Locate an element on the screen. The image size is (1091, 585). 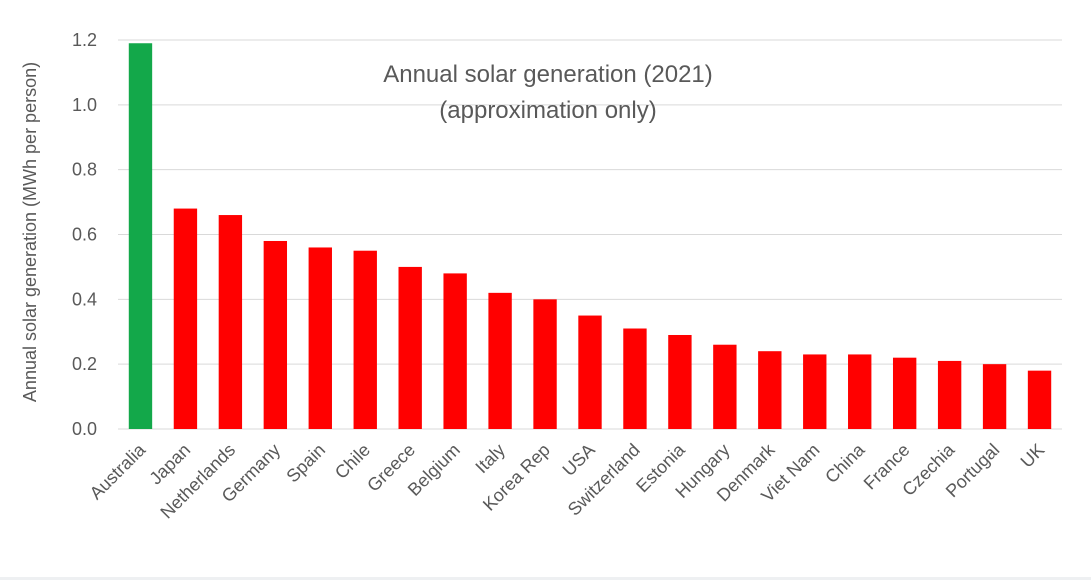
y-tick-label: 0.6 is located at coordinates (84, 235).